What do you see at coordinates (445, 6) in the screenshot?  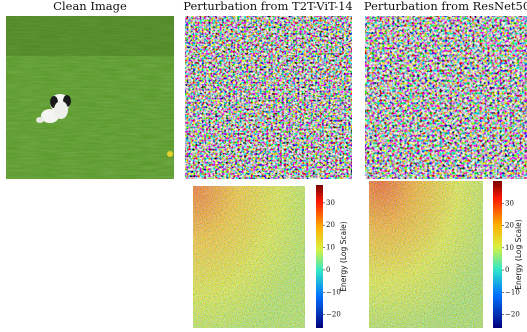 I see `panel-title: Perturbation from ResNet50` at bounding box center [445, 6].